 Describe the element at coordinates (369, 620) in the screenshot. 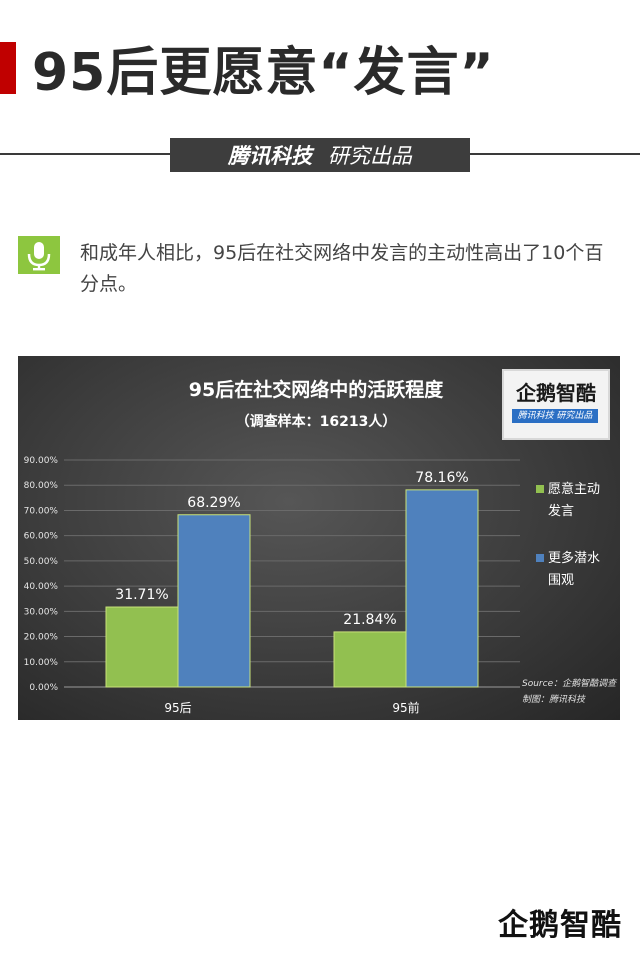

I see `data-label: 21.84%` at that location.